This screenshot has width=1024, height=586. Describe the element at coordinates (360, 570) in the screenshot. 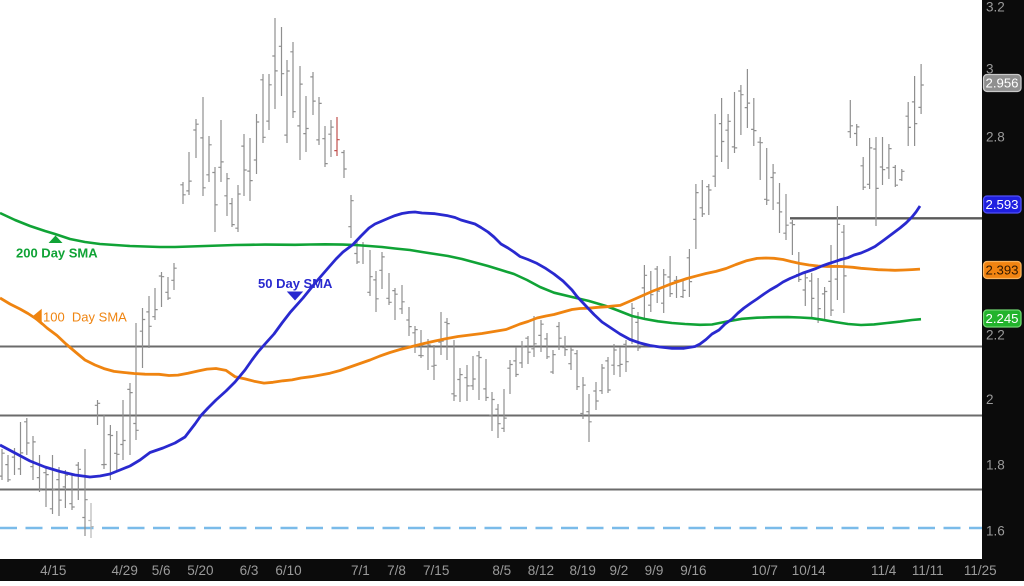

I see `svg-text: 7/1` at that location.